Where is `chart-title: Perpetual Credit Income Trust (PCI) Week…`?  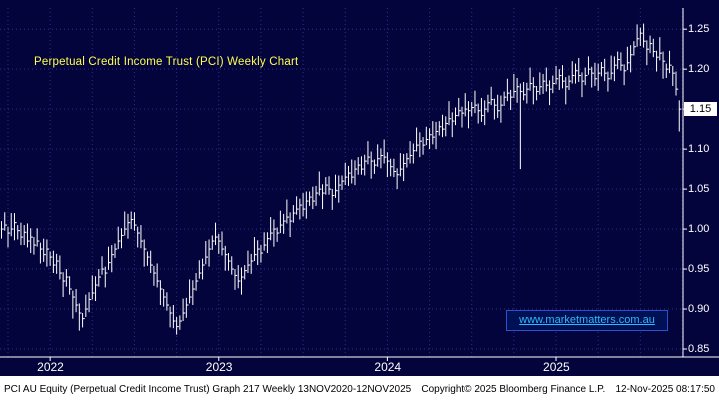
chart-title: Perpetual Credit Income Trust (PCI) Week… is located at coordinates (166, 62).